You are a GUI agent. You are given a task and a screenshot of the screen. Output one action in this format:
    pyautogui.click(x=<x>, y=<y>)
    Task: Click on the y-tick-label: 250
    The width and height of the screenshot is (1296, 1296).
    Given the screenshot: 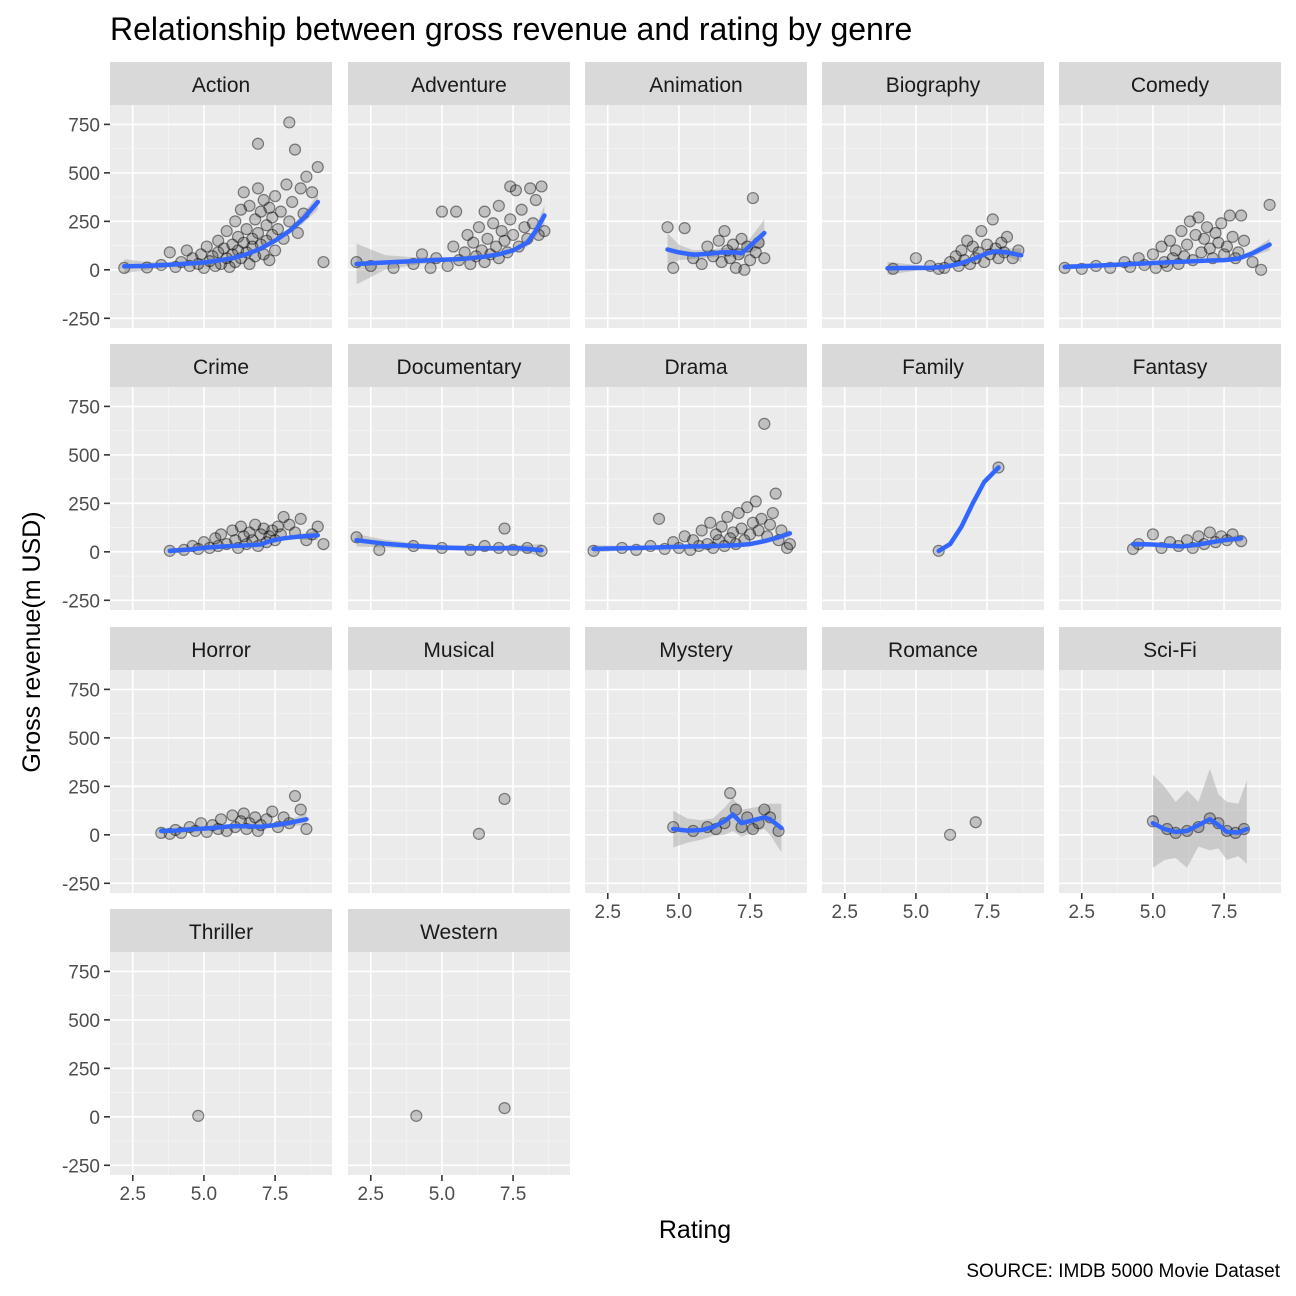 What is the action you would take?
    pyautogui.click(x=84, y=222)
    